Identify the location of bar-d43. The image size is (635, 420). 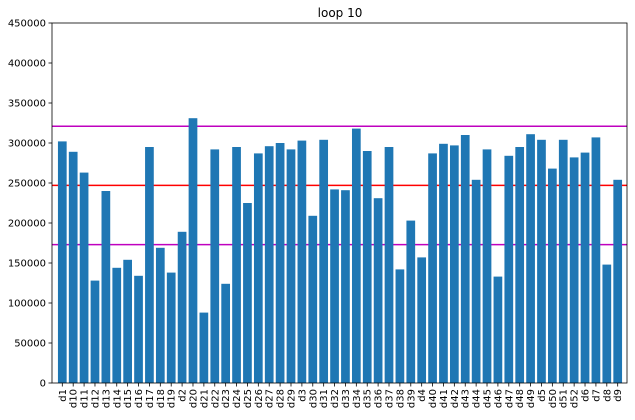
(465, 259).